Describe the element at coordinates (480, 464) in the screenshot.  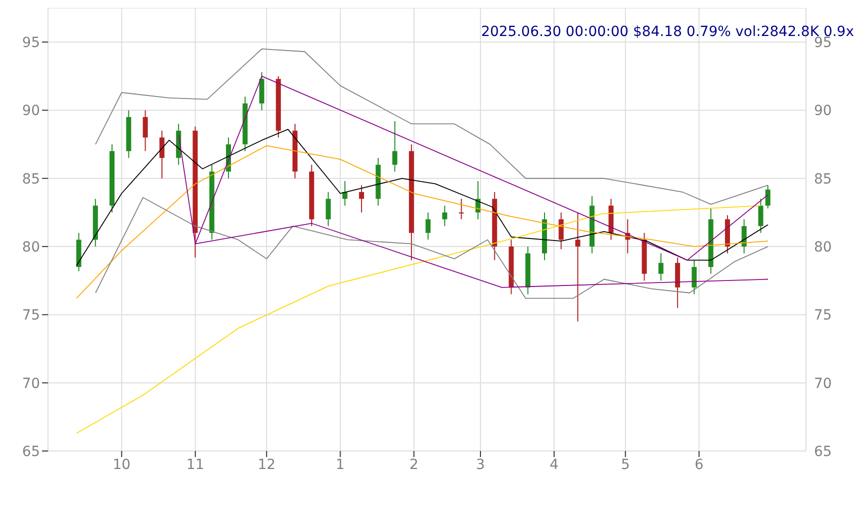
I see `x-tick-label: 3` at that location.